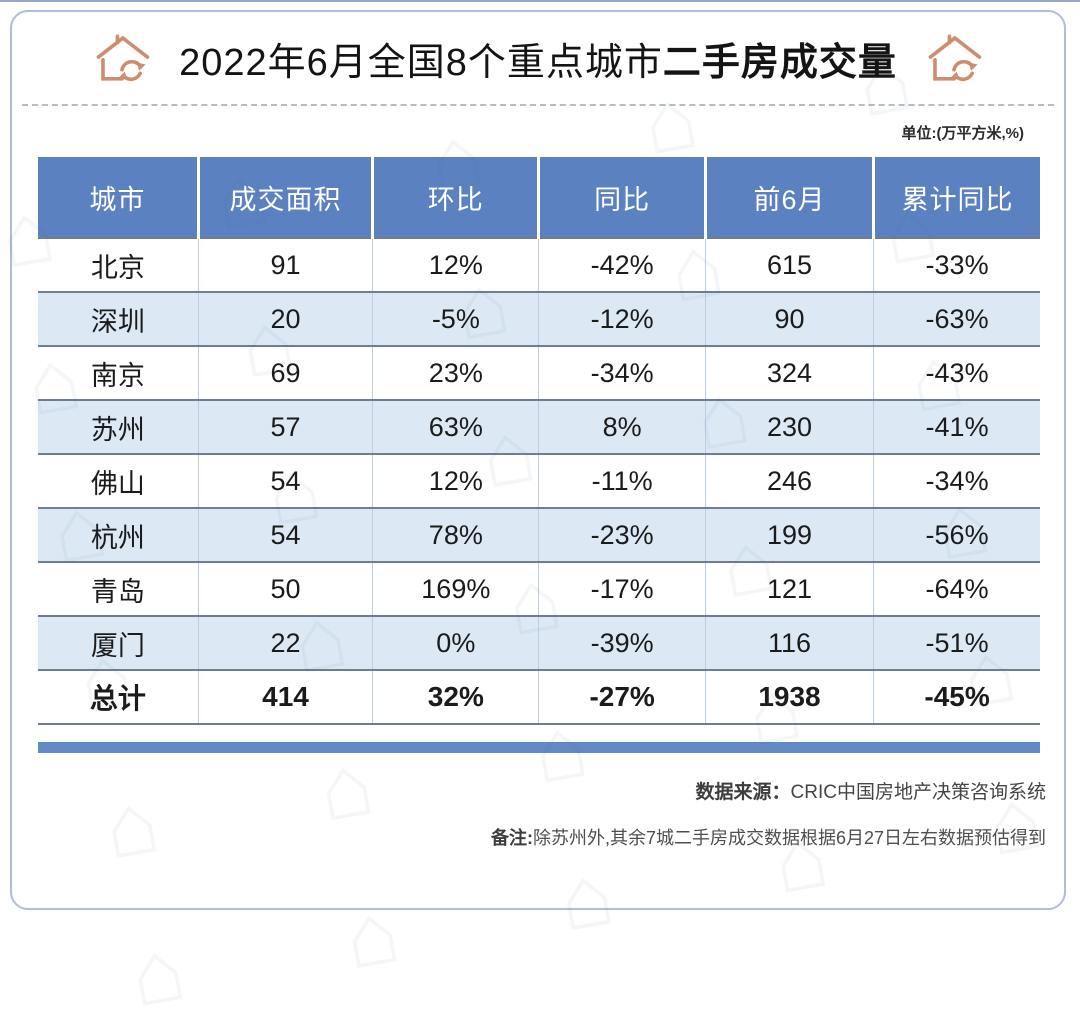 The height and width of the screenshot is (1030, 1080). I want to click on table-header-row: 城市 成交面积 环比 同比 前6月 累计同比, so click(539, 197).